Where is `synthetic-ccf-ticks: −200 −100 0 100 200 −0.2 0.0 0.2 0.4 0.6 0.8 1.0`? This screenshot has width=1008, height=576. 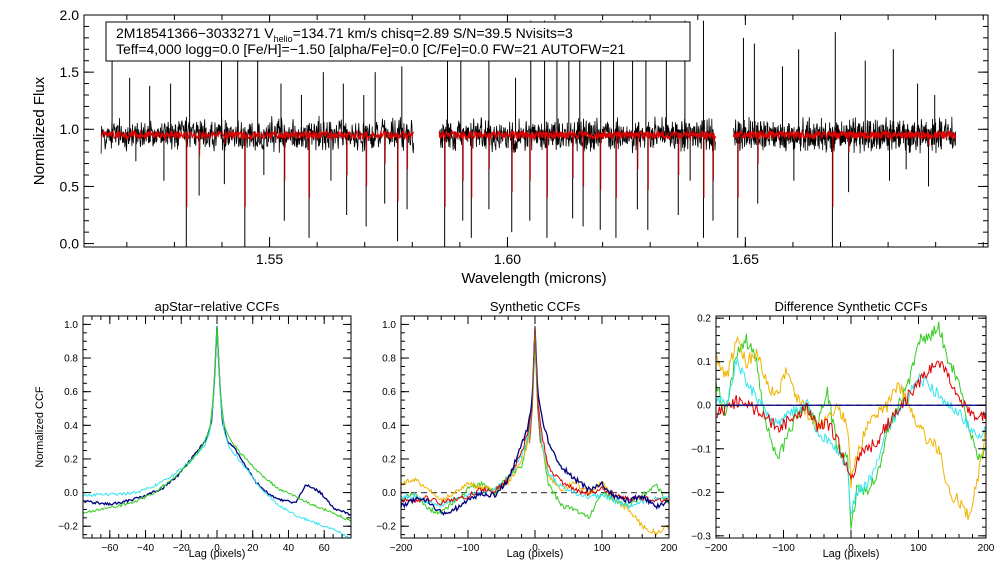
synthetic-ccf-ticks: −200 −100 0 100 200 −0.2 0.0 0.2 0.4 0.6 0.8 1.0 is located at coordinates (527, 435).